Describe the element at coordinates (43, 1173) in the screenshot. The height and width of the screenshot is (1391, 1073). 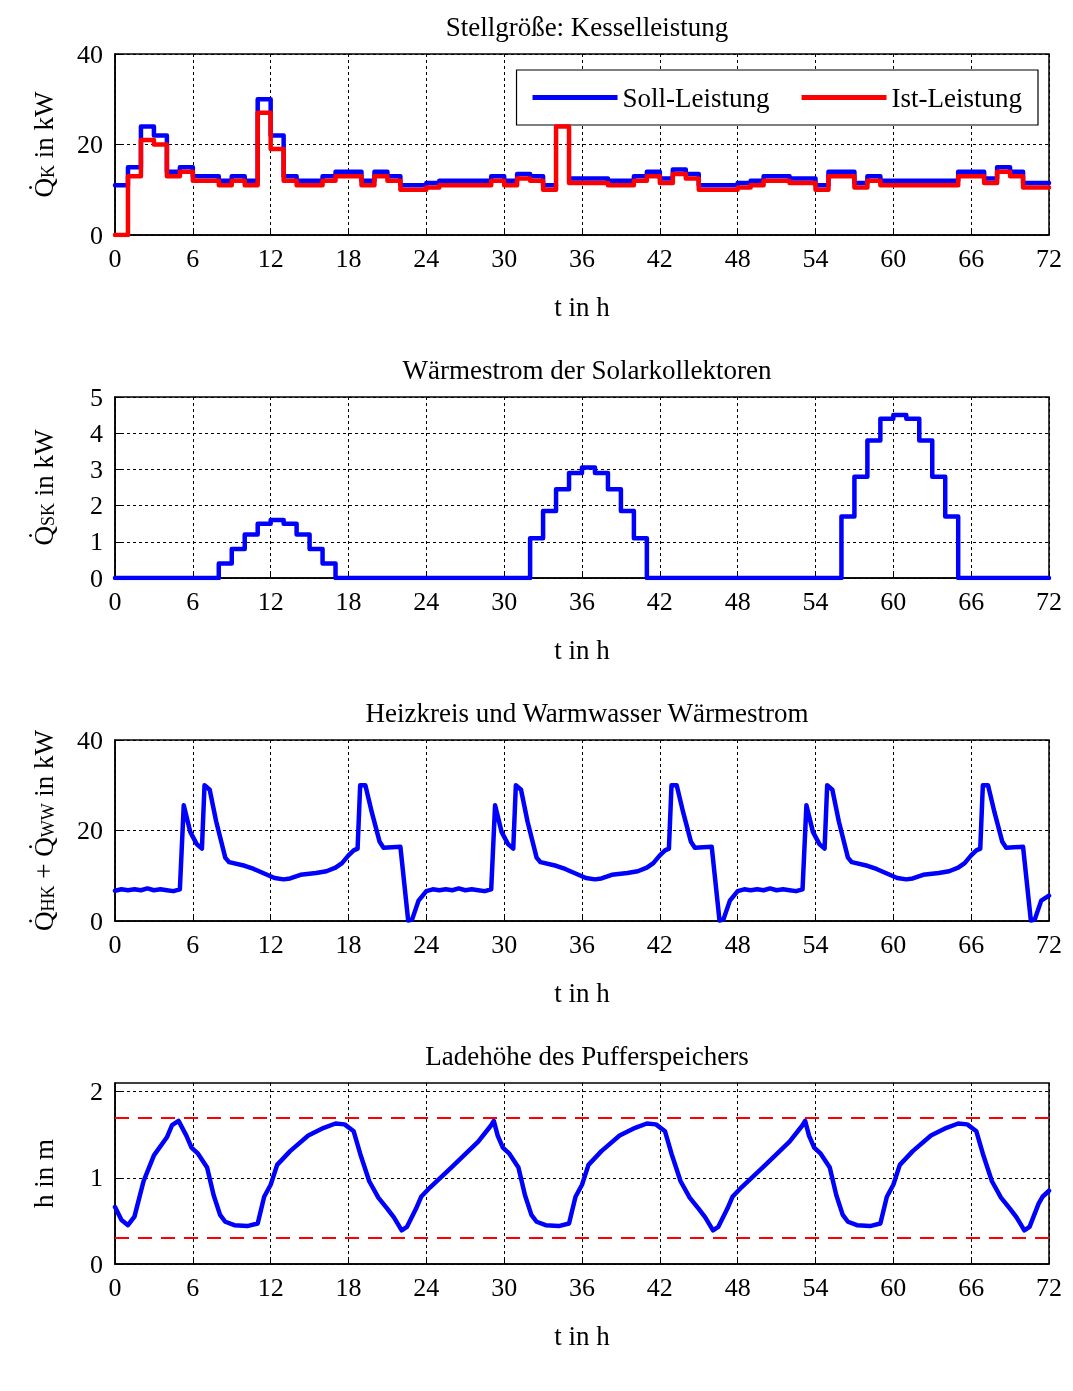
I see `y-axis-title: h in m` at that location.